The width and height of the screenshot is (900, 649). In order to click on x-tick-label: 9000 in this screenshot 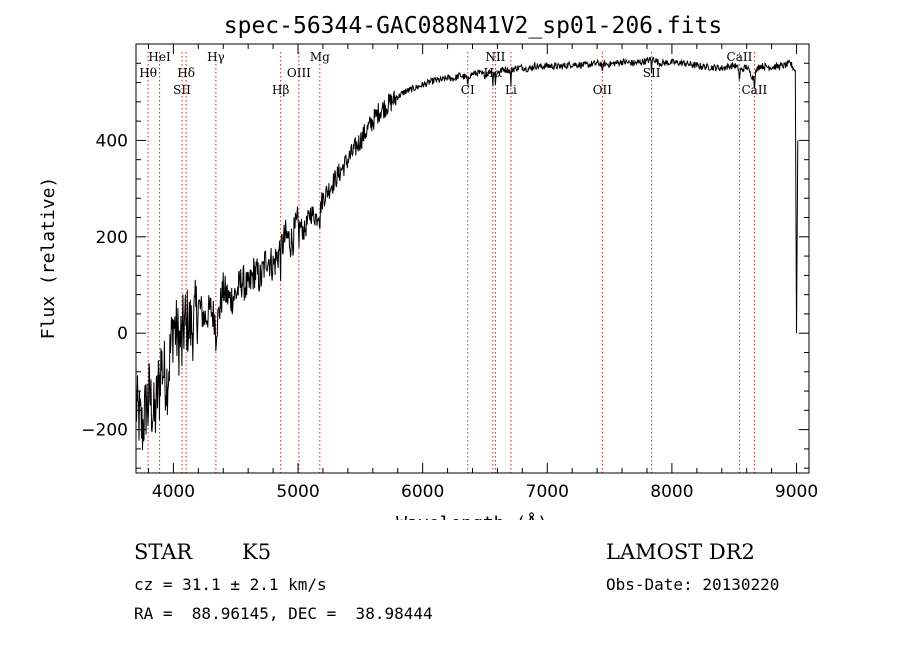, I will do `click(796, 492)`.